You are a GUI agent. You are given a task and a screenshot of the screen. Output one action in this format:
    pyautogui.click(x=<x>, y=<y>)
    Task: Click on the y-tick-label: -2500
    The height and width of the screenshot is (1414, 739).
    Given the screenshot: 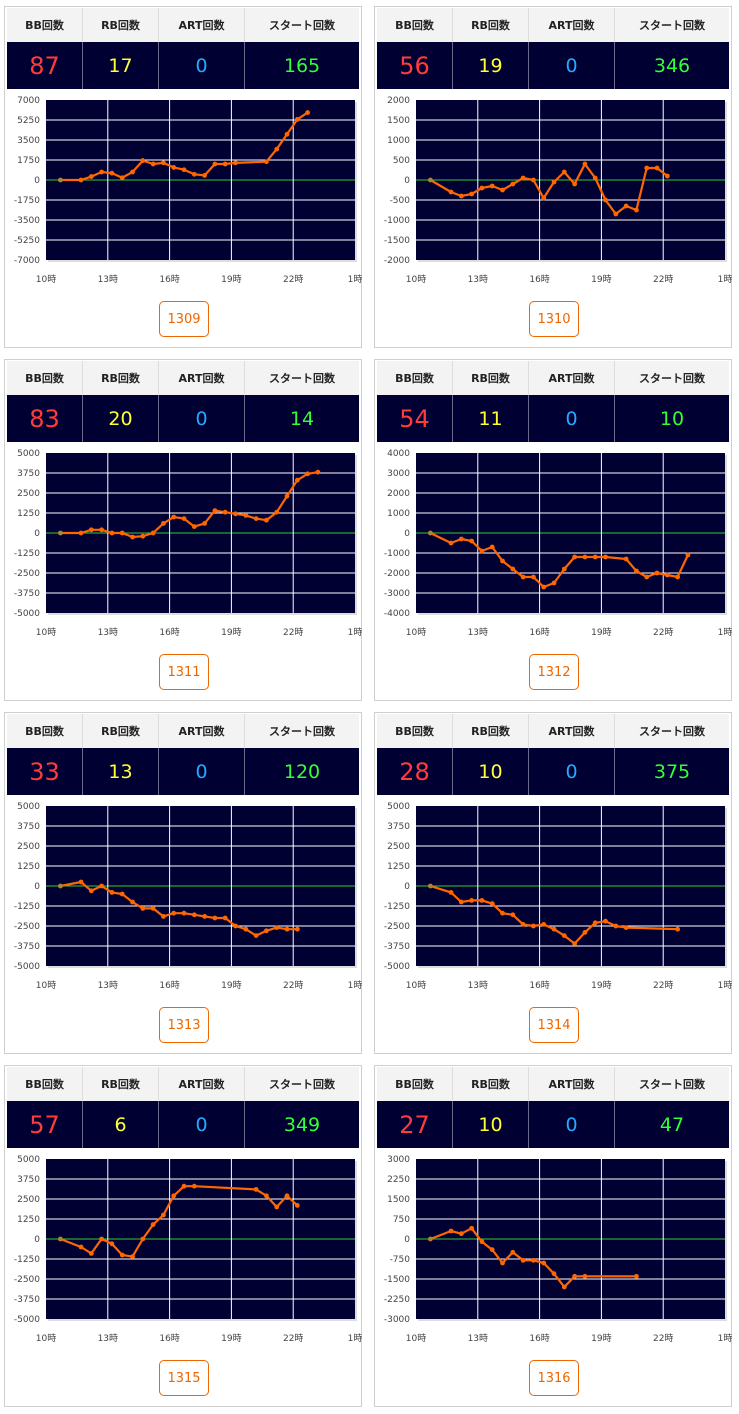 What is the action you would take?
    pyautogui.click(x=27, y=574)
    